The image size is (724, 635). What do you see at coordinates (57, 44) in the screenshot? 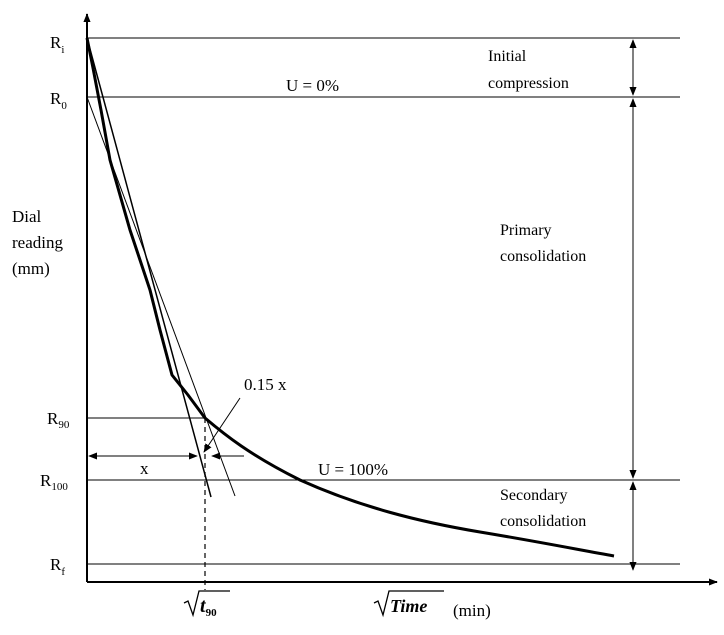
I see `label-ri: Ri` at bounding box center [57, 44].